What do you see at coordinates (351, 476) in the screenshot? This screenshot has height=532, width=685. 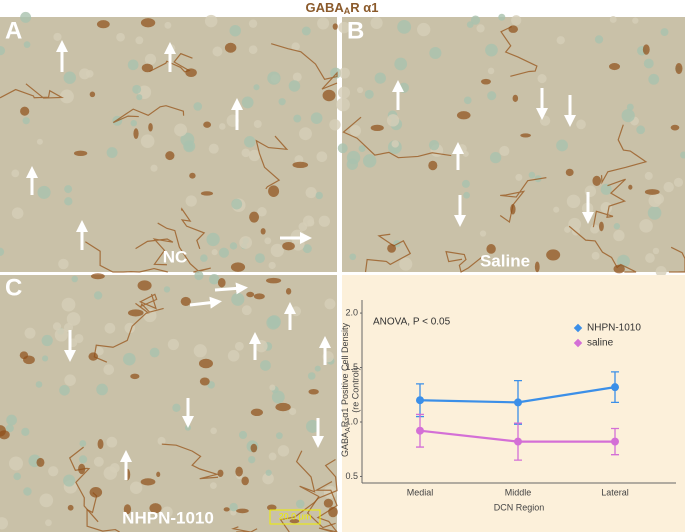 I see `y-tick-label: 0.5` at bounding box center [351, 476].